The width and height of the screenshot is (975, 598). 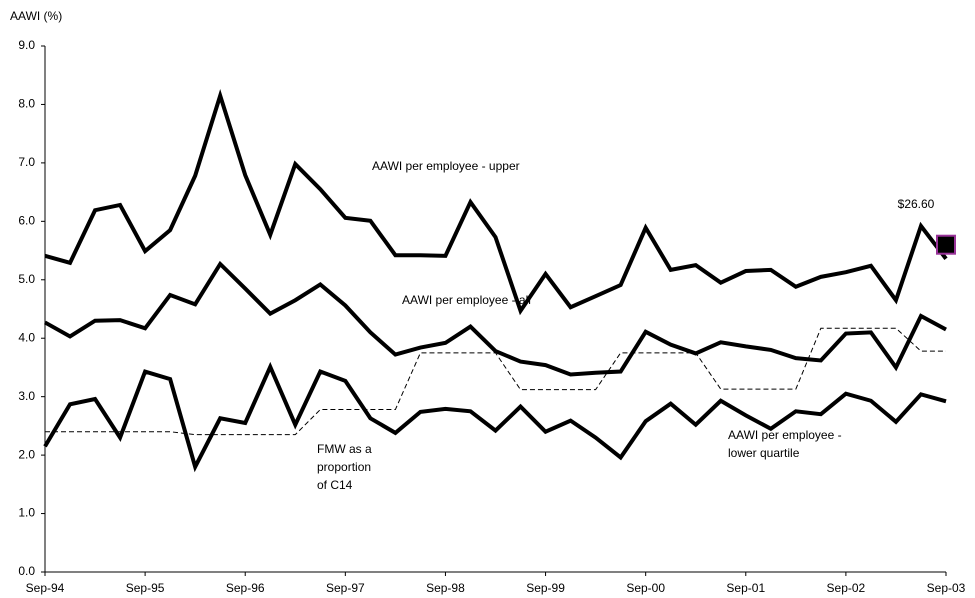 I want to click on marker-label: $26.60, so click(x=916, y=204).